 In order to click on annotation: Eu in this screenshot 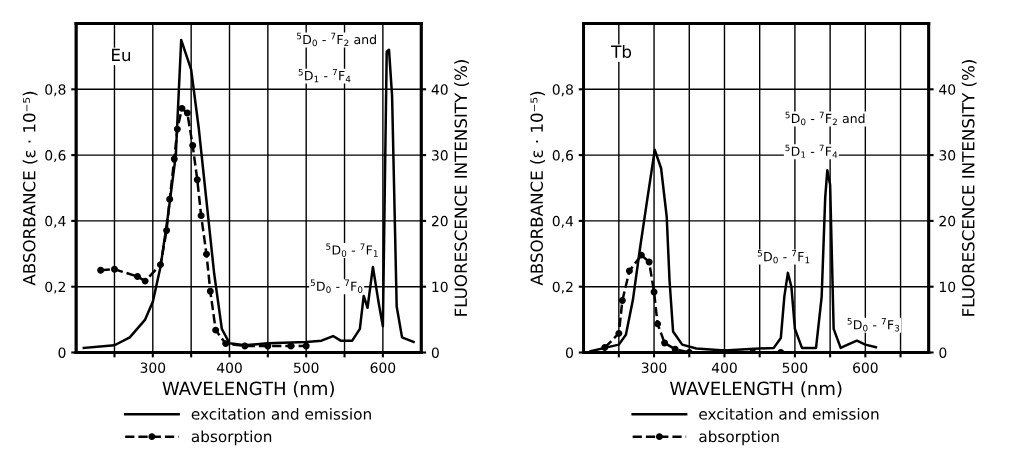, I will do `click(121, 55)`.